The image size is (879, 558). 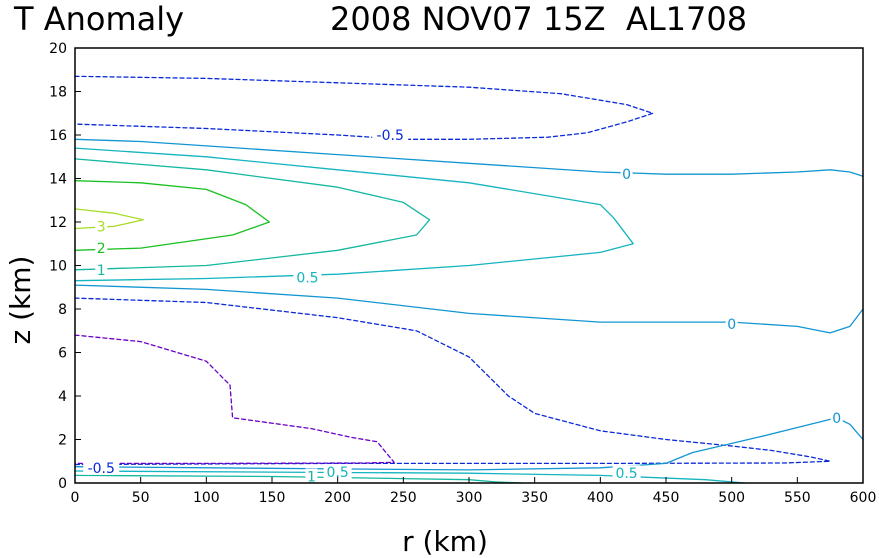 I want to click on x-tick-label: 550, so click(x=797, y=498).